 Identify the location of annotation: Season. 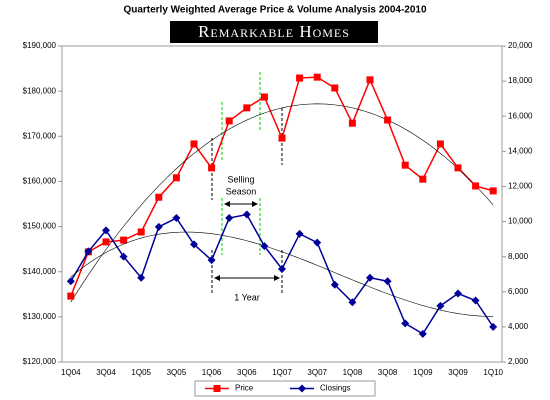
(241, 191).